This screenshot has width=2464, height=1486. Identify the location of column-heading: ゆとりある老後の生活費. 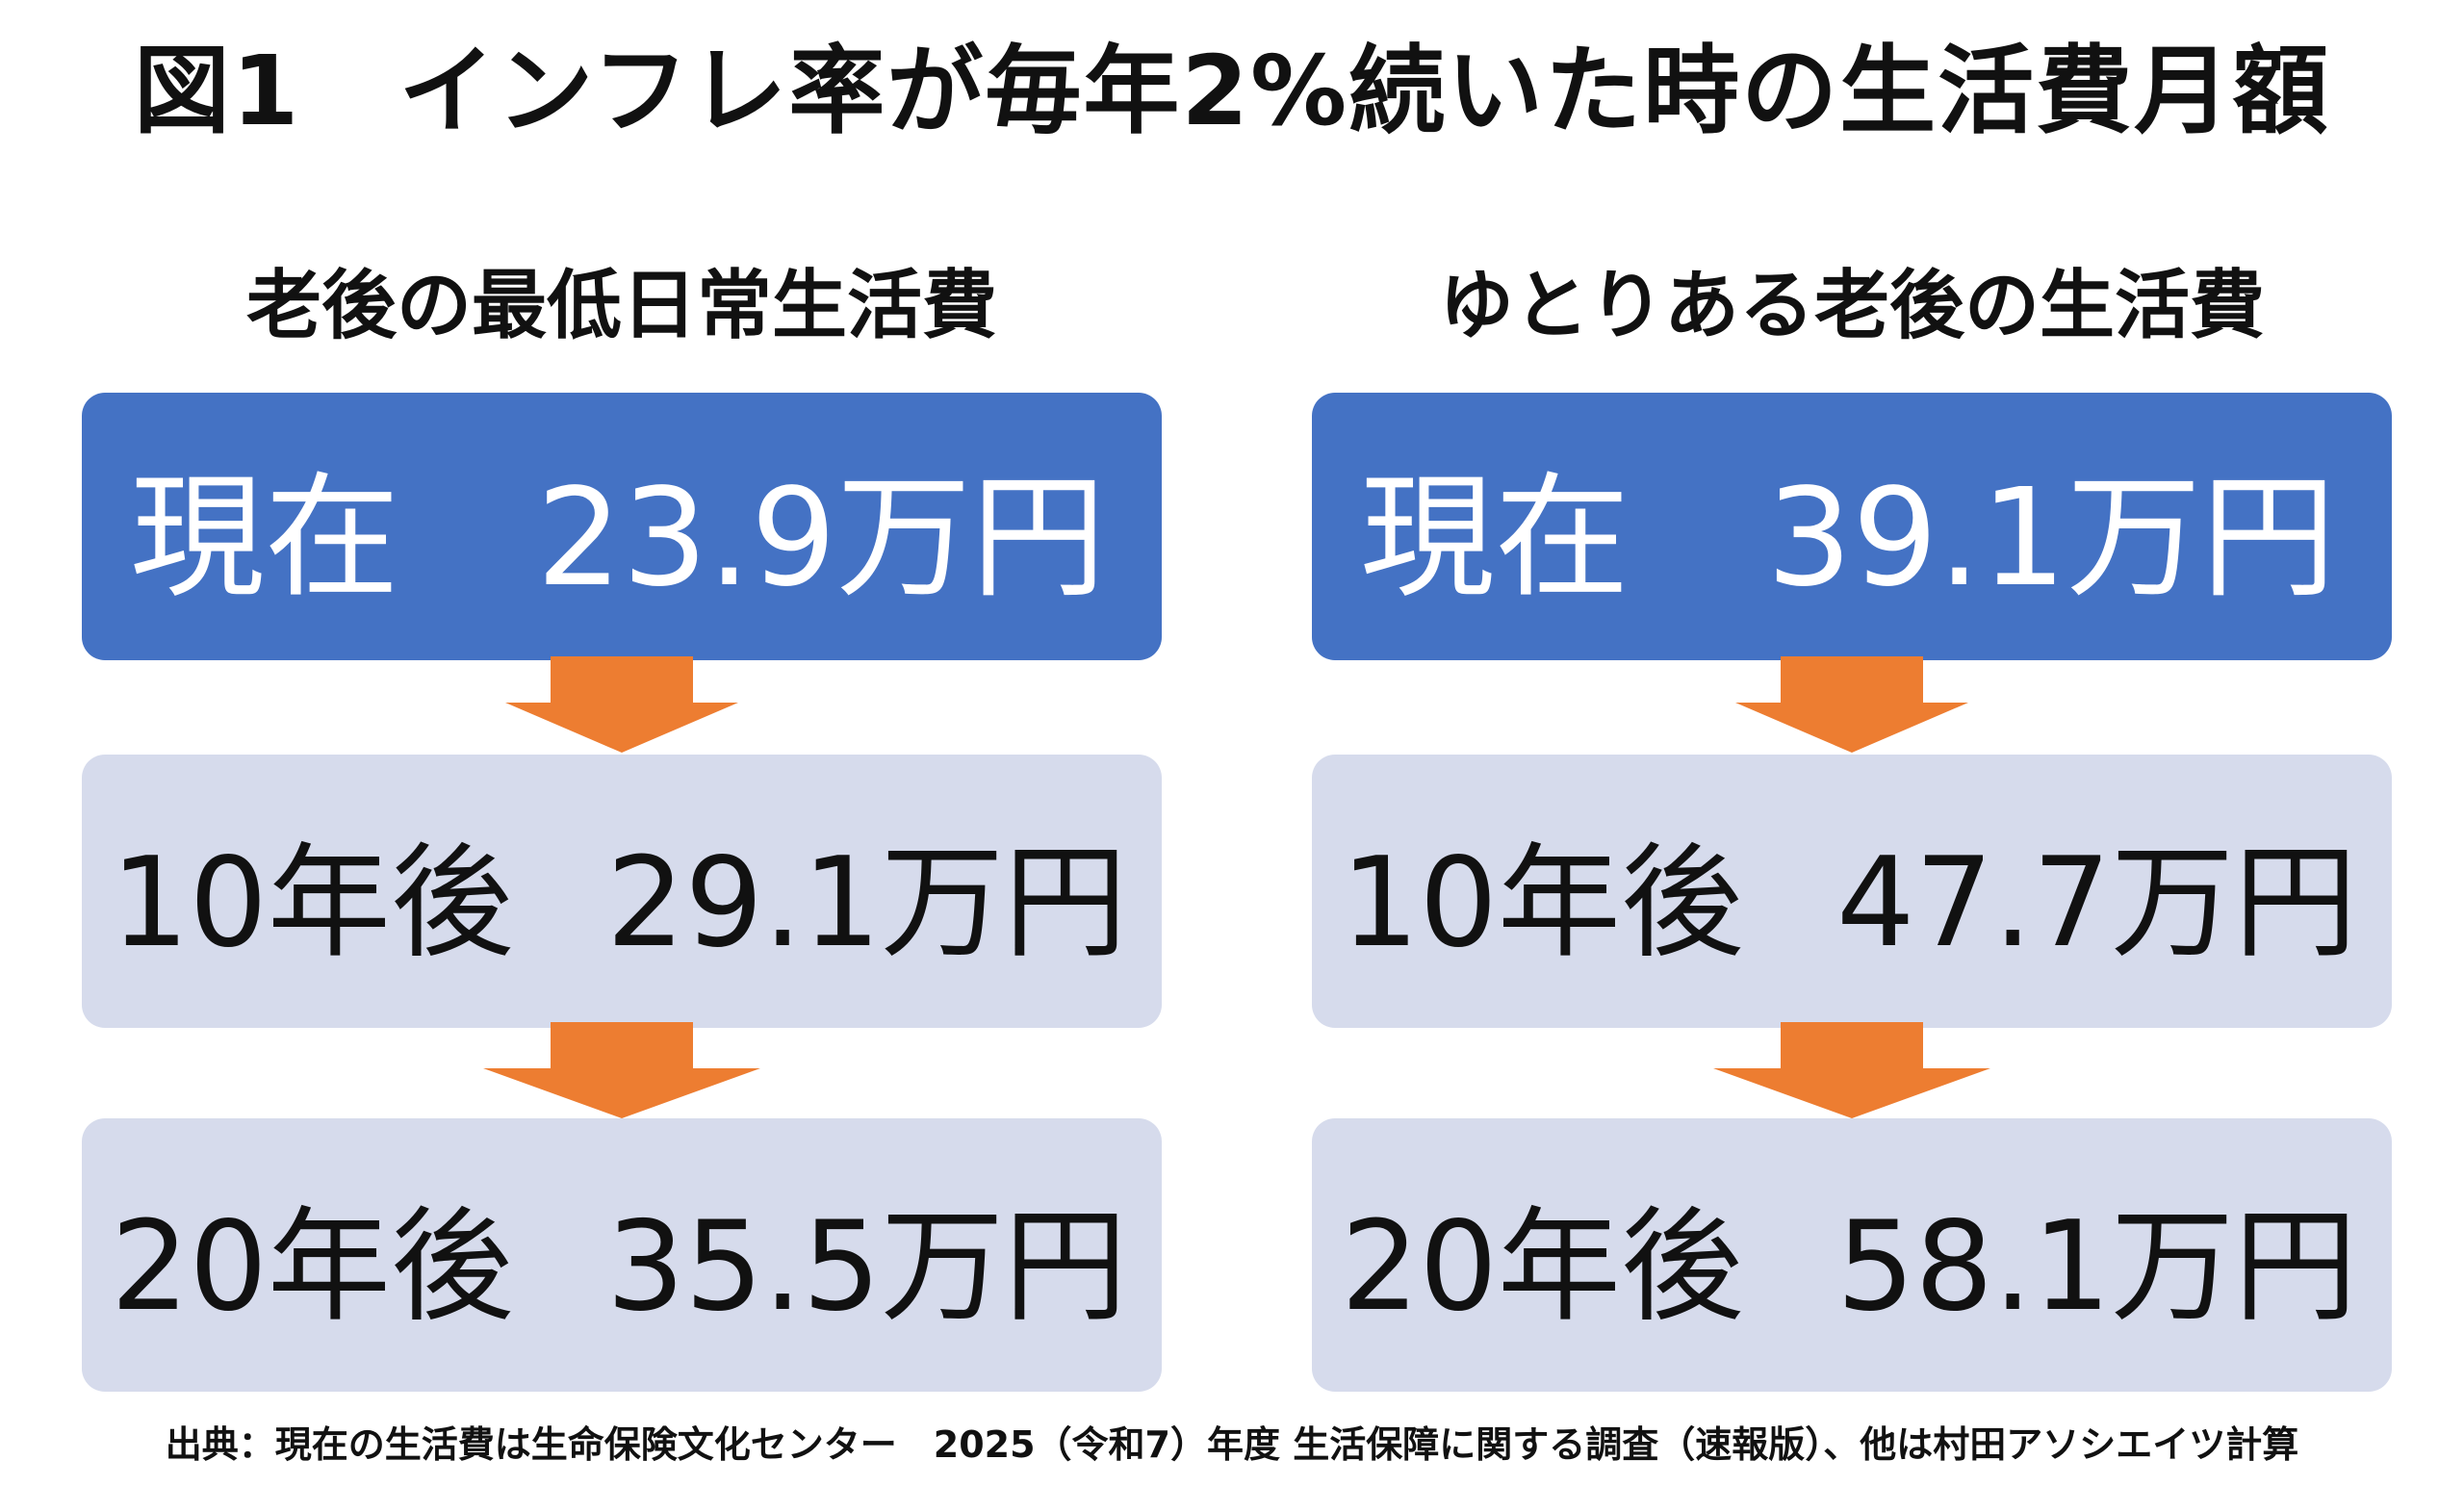
(1851, 306).